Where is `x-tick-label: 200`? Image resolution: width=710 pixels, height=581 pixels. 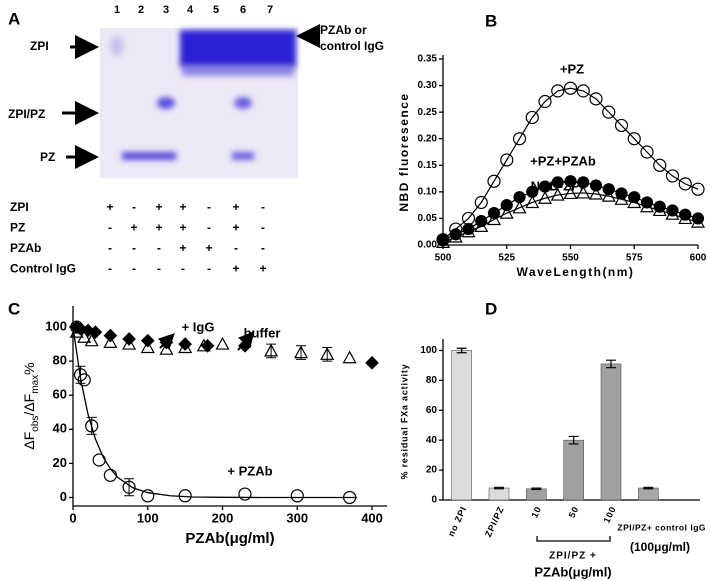 x-tick-label: 200 is located at coordinates (223, 517).